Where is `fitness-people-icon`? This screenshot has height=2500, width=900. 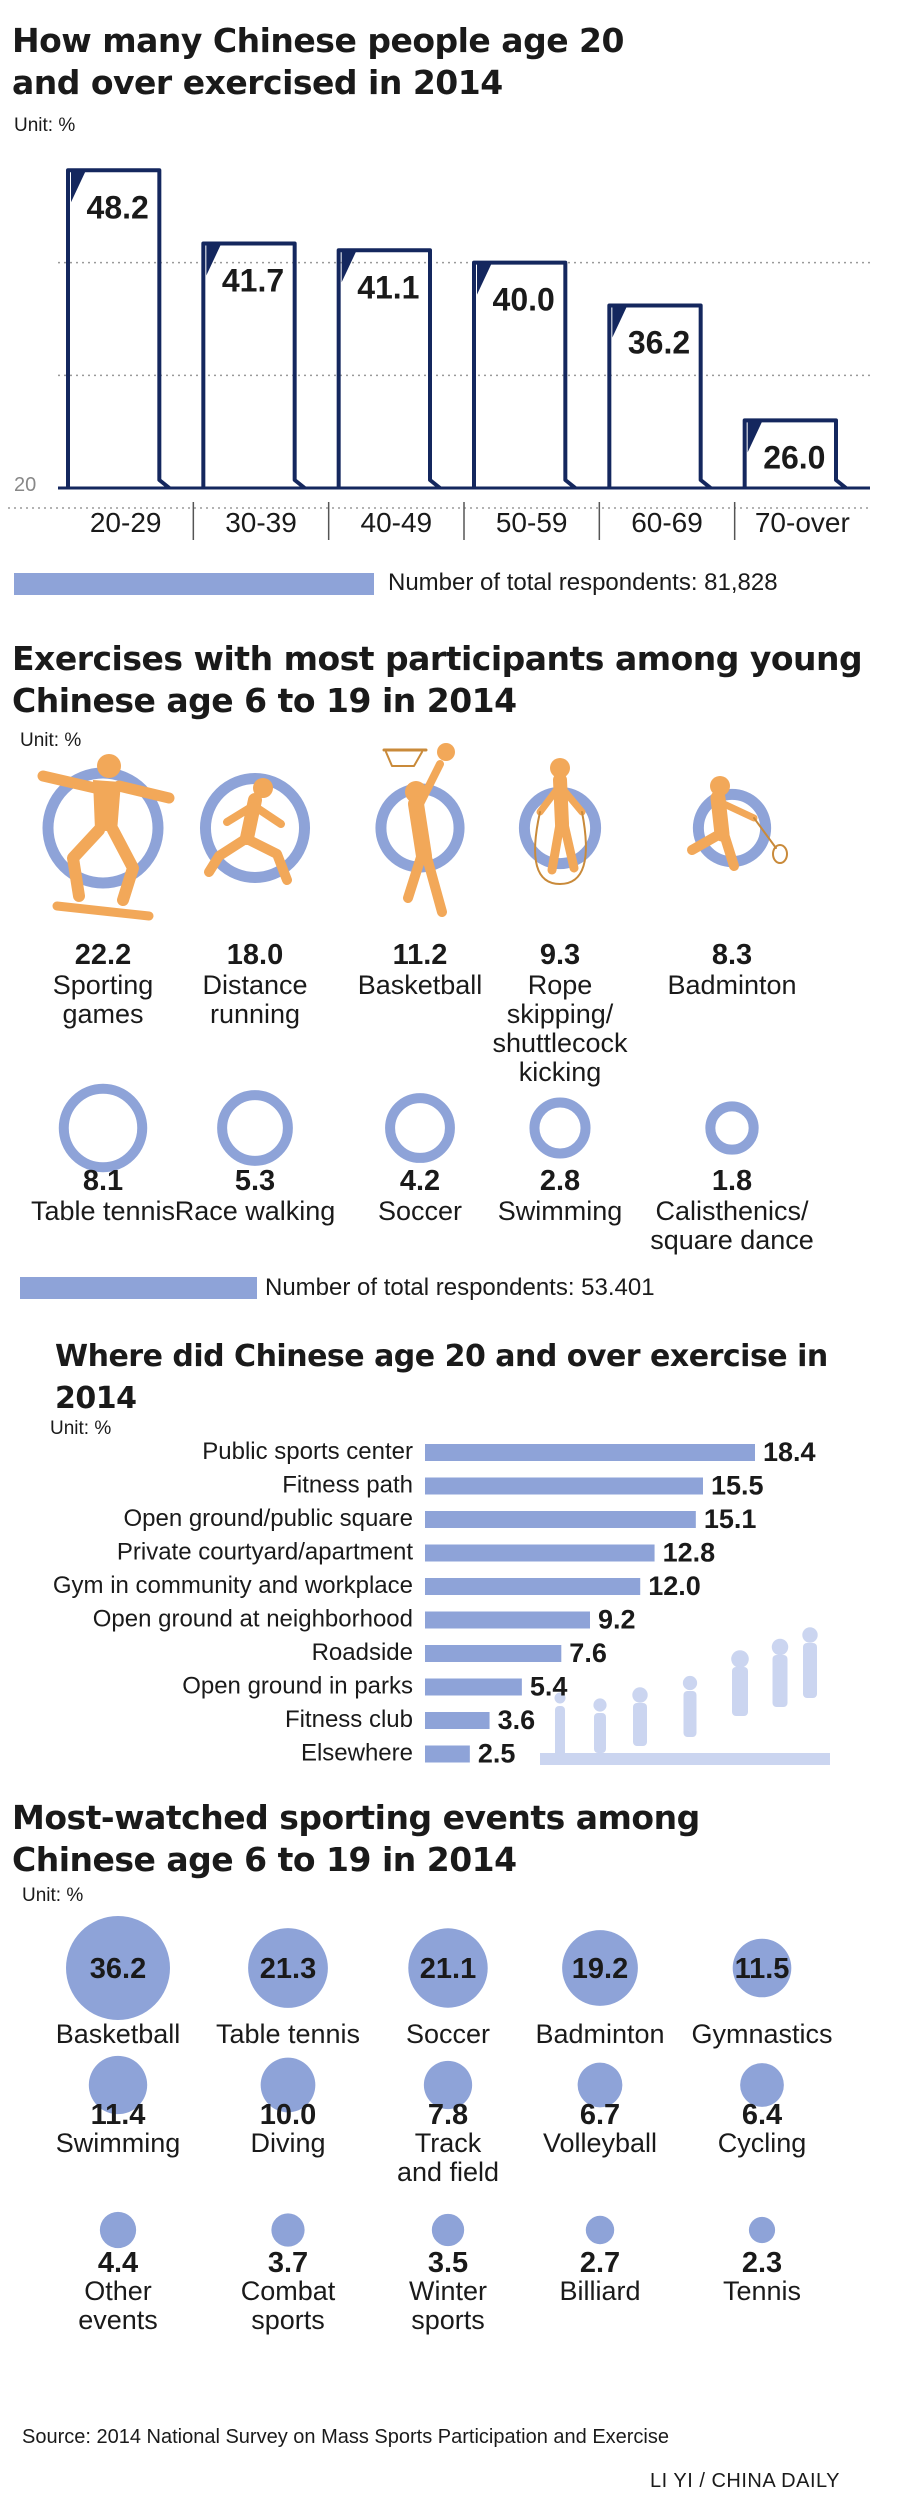
fitness-people-icon is located at coordinates (685, 1696).